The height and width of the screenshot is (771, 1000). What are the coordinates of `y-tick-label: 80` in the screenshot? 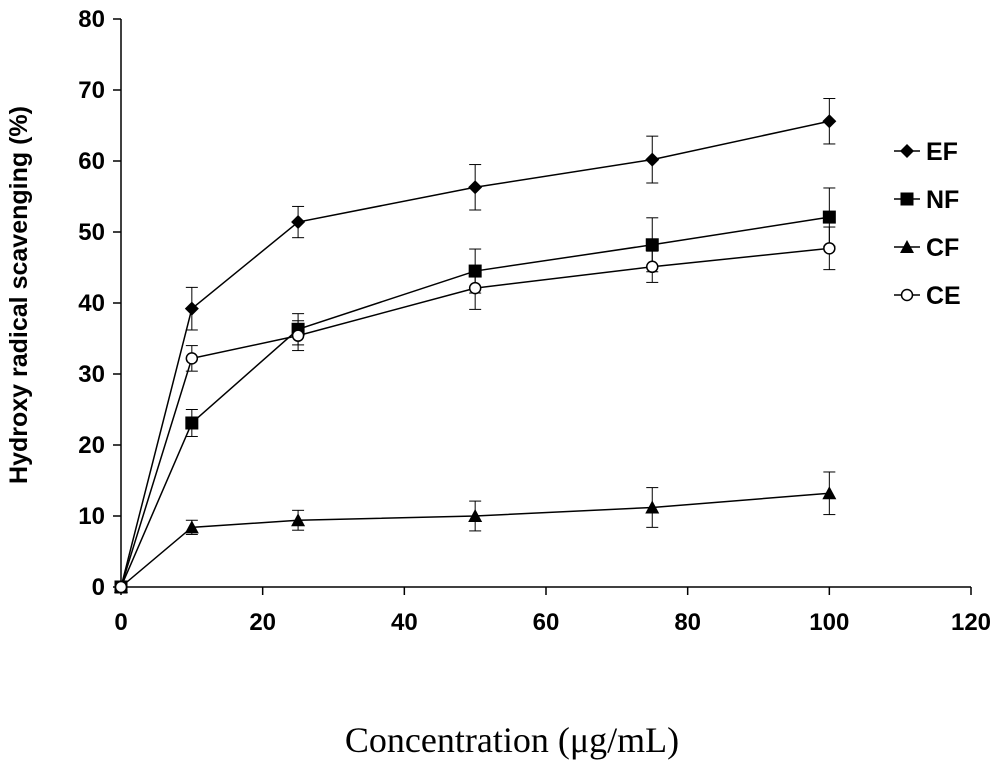 It's located at (91, 19).